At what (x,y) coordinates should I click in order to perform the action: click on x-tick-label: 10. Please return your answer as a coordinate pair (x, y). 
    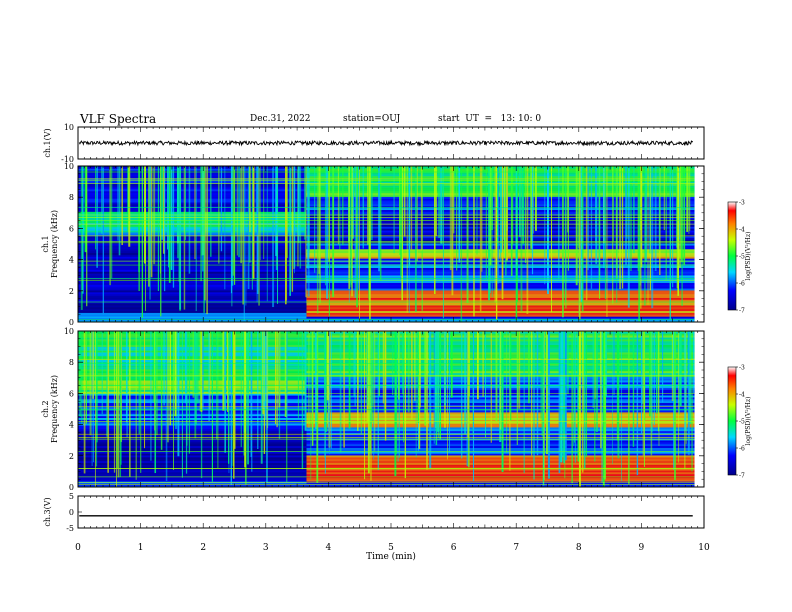
    Looking at the image, I should click on (704, 548).